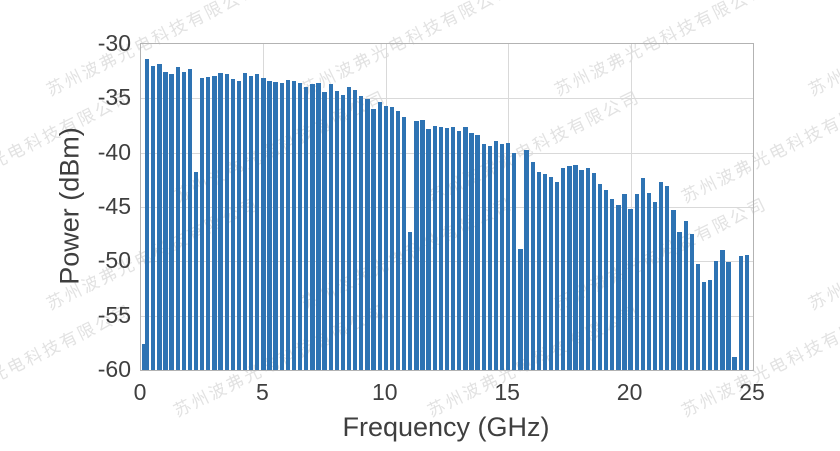 This screenshot has height=451, width=840. Describe the element at coordinates (114, 97) in the screenshot. I see `y-tick-label: -35` at that location.